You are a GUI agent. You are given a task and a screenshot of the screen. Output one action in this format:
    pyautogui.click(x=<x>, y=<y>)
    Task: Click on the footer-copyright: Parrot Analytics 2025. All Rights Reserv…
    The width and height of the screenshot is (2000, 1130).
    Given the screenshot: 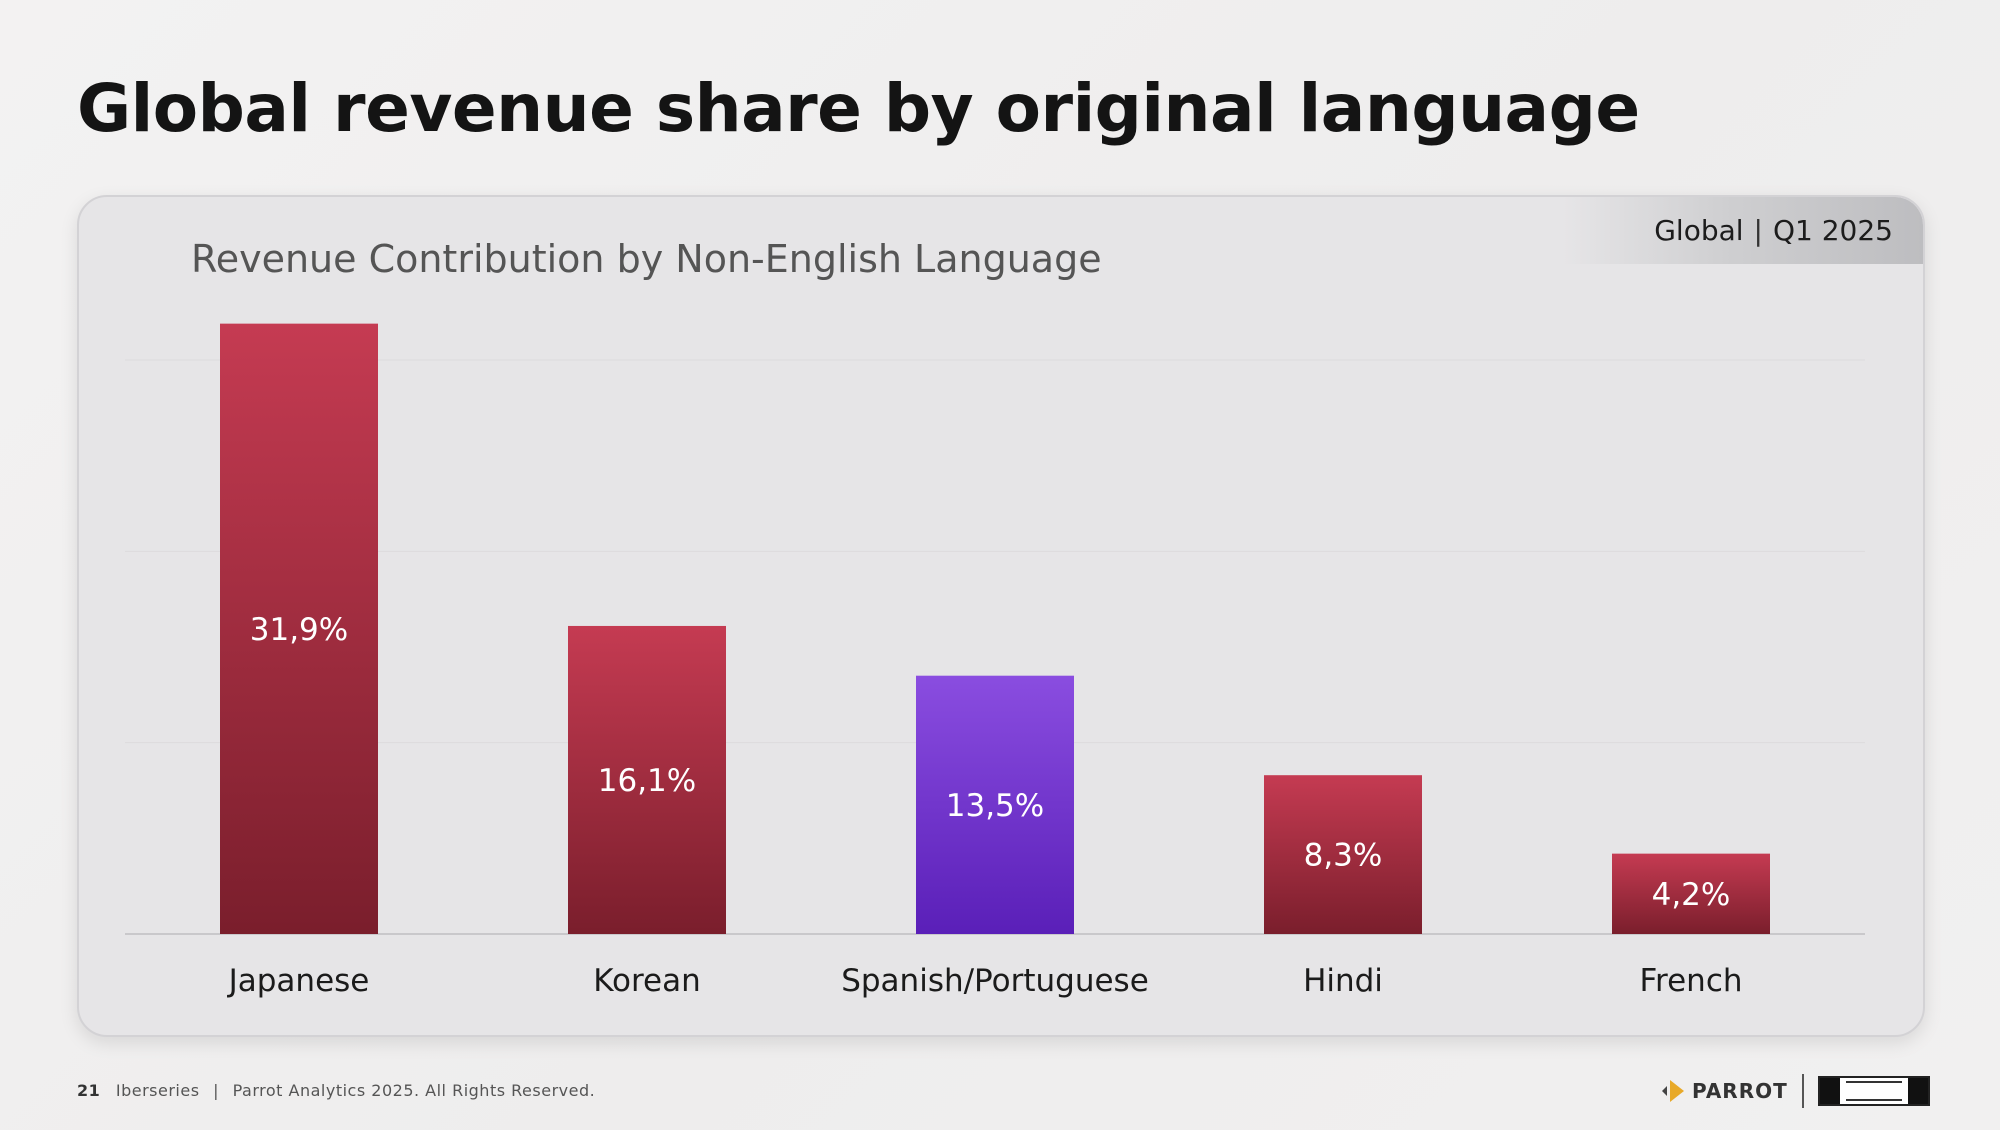 What is the action you would take?
    pyautogui.click(x=414, y=1090)
    